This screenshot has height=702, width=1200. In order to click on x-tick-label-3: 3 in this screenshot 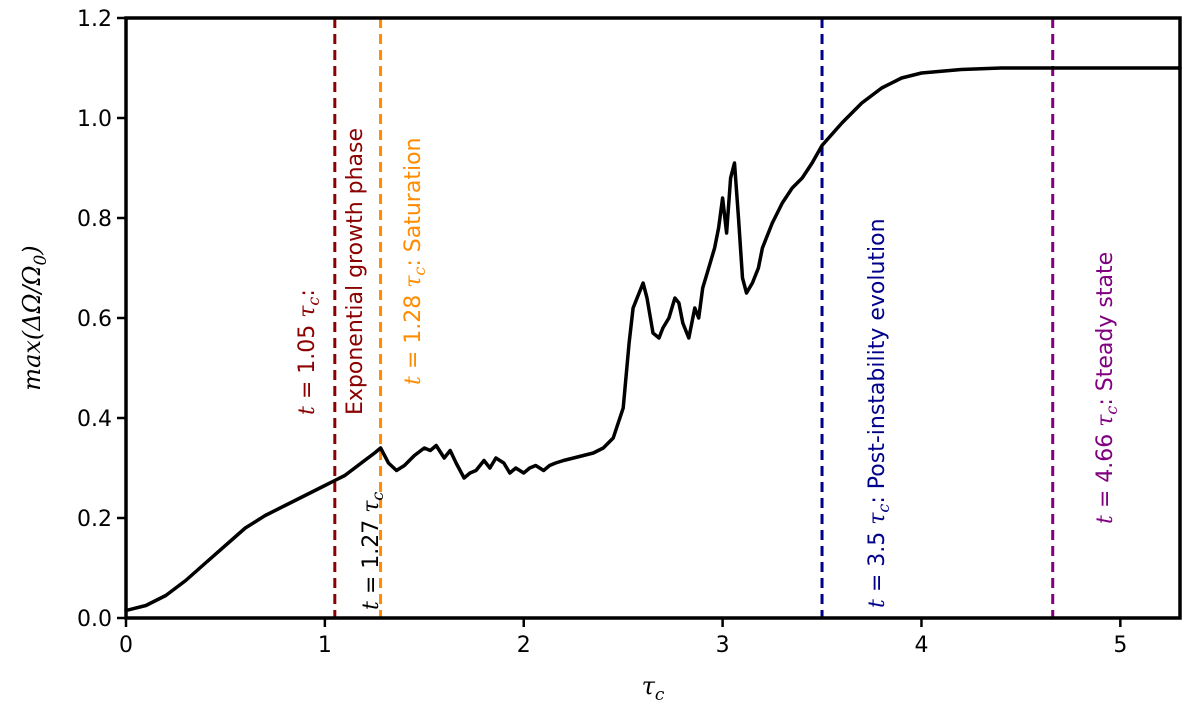, I will do `click(723, 645)`.